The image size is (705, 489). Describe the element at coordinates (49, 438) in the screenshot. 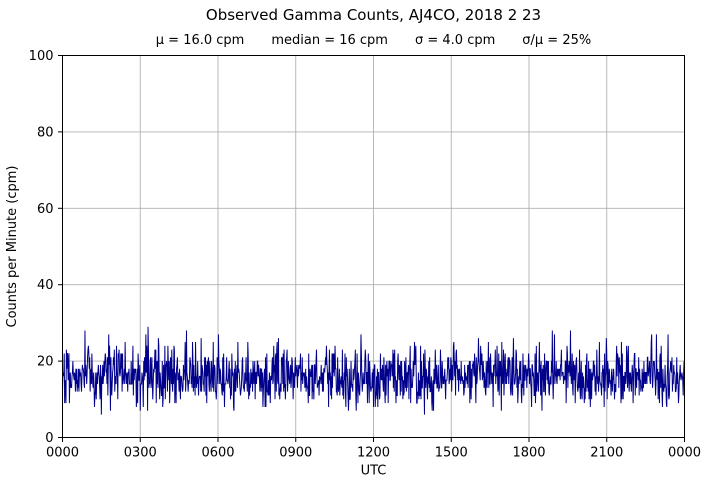

I see `y-tick-label: 0` at that location.